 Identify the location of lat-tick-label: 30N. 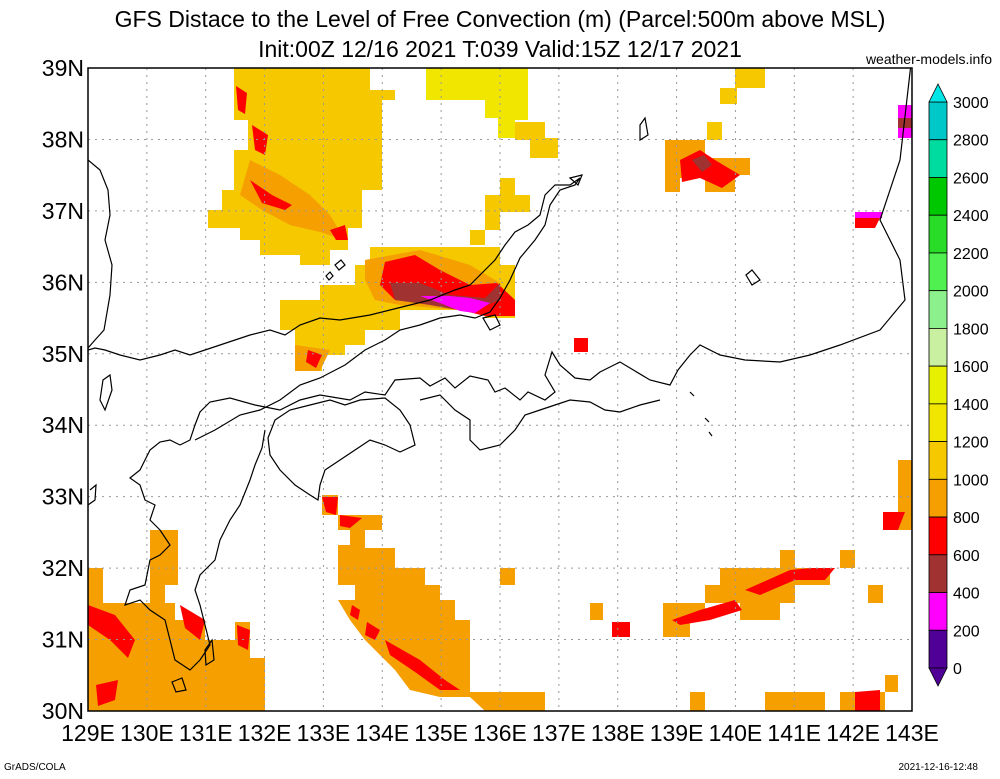
(63, 711).